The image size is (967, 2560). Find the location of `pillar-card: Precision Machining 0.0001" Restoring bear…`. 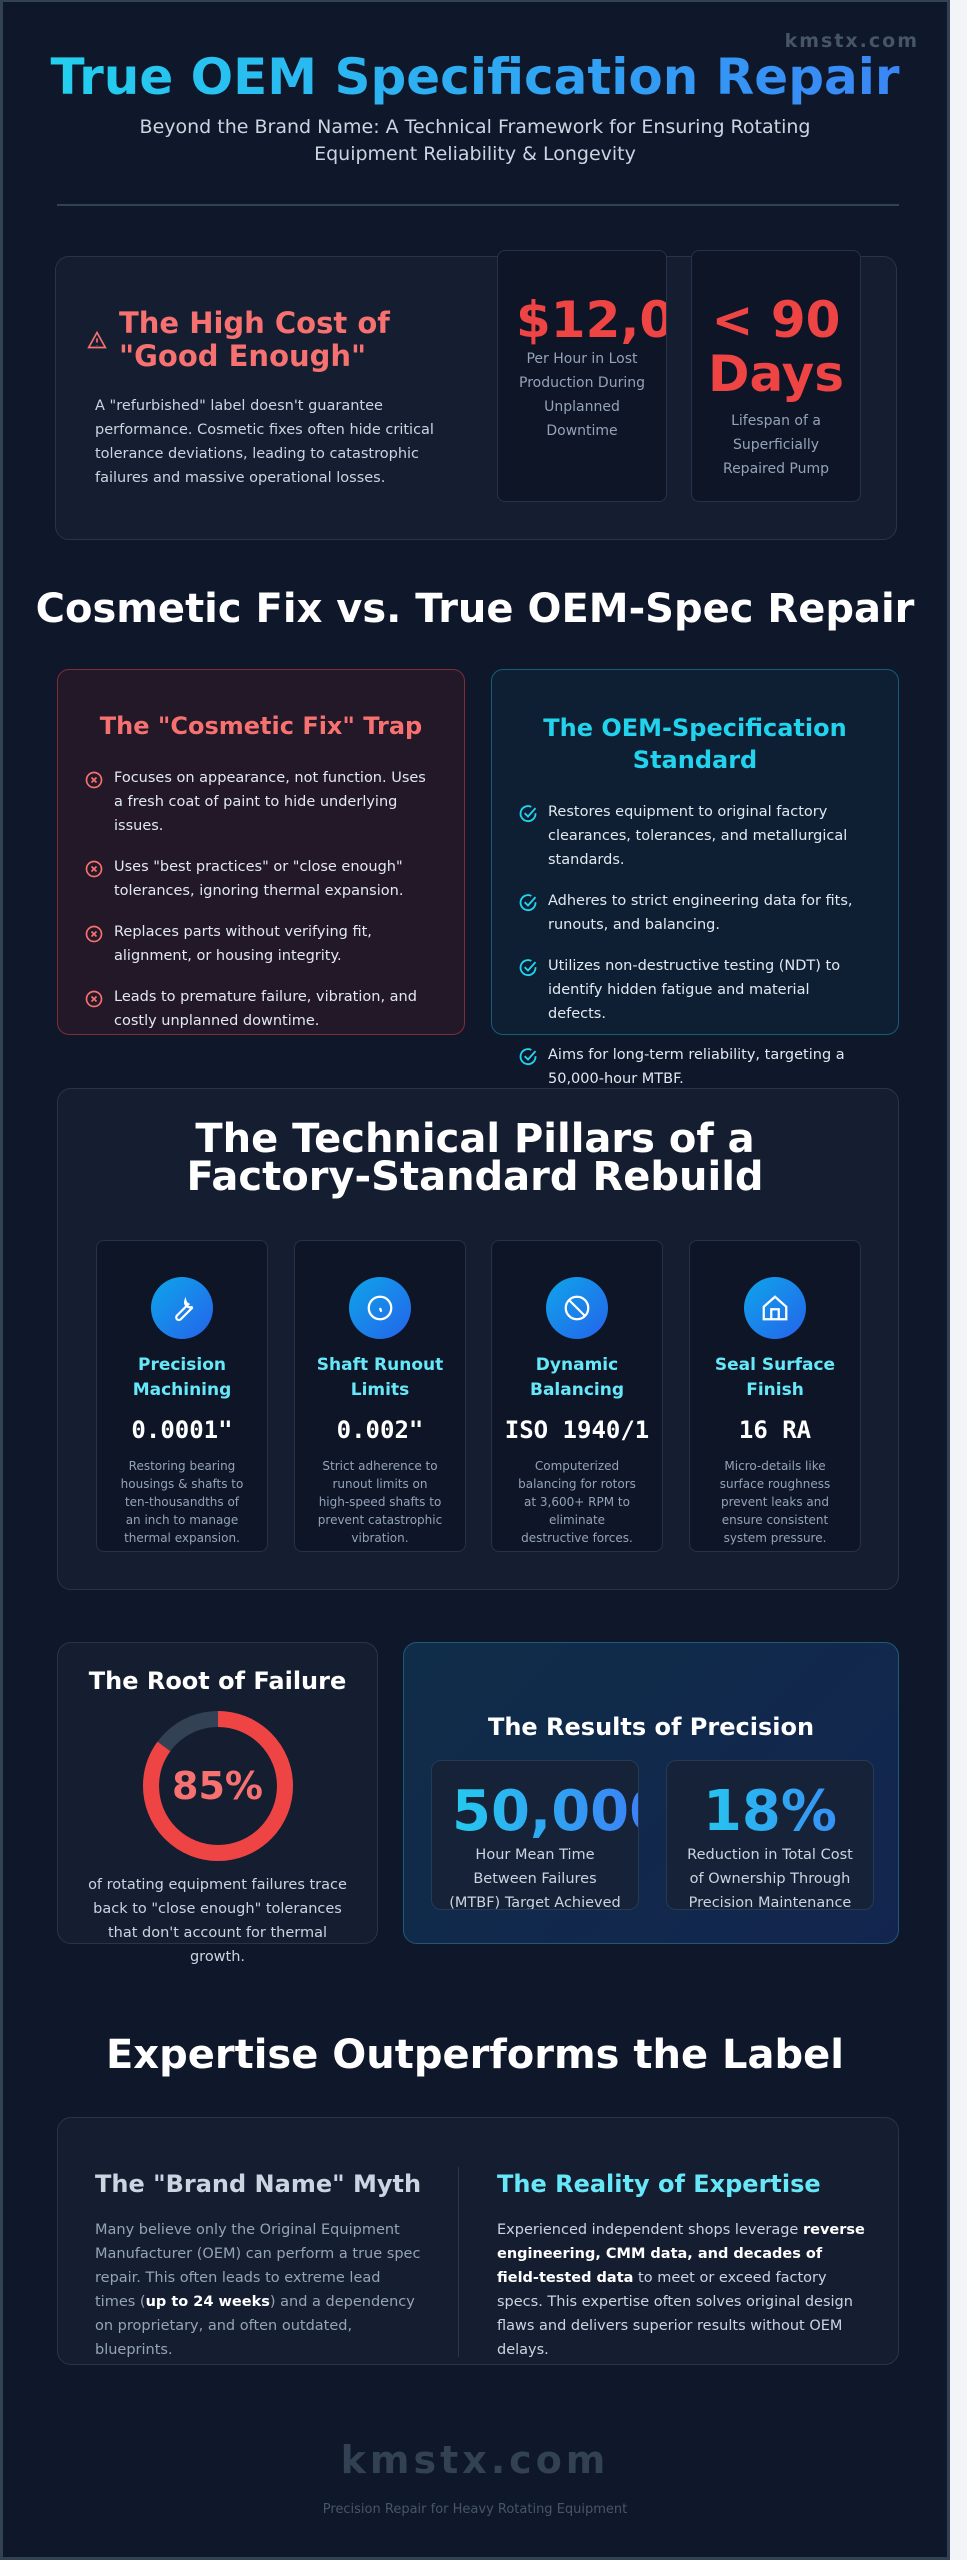

pillar-card: Precision Machining 0.0001" Restoring bear… is located at coordinates (182, 1396).